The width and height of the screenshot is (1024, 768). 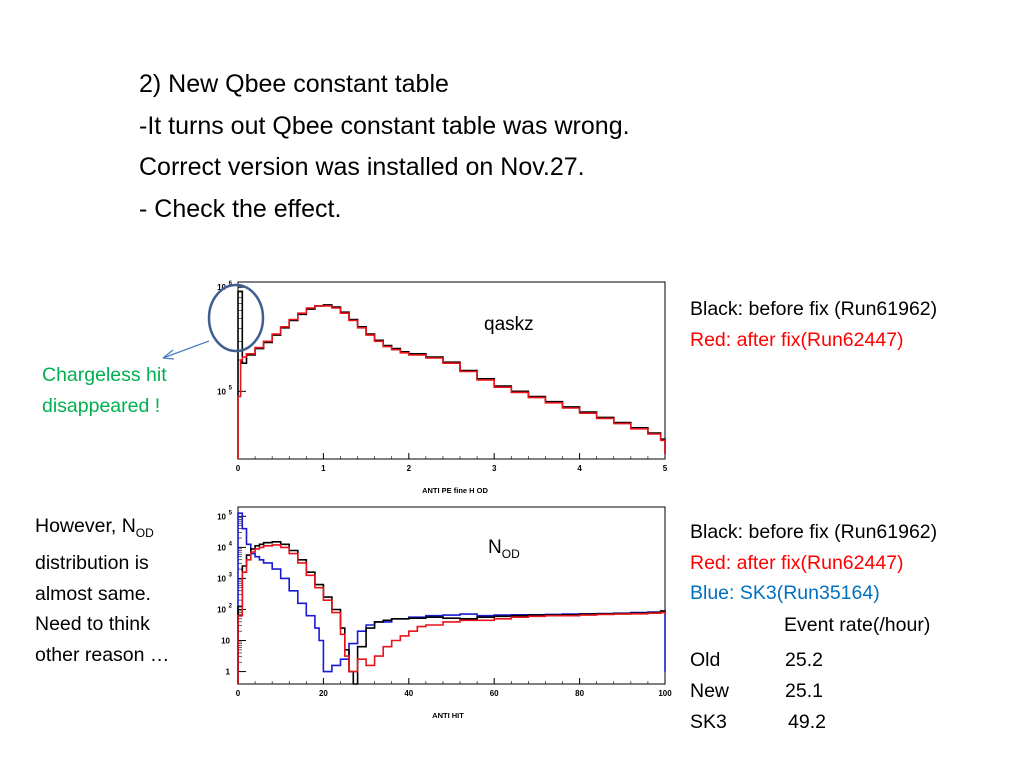 I want to click on heading-line-4: - Check the effect., so click(x=240, y=208).